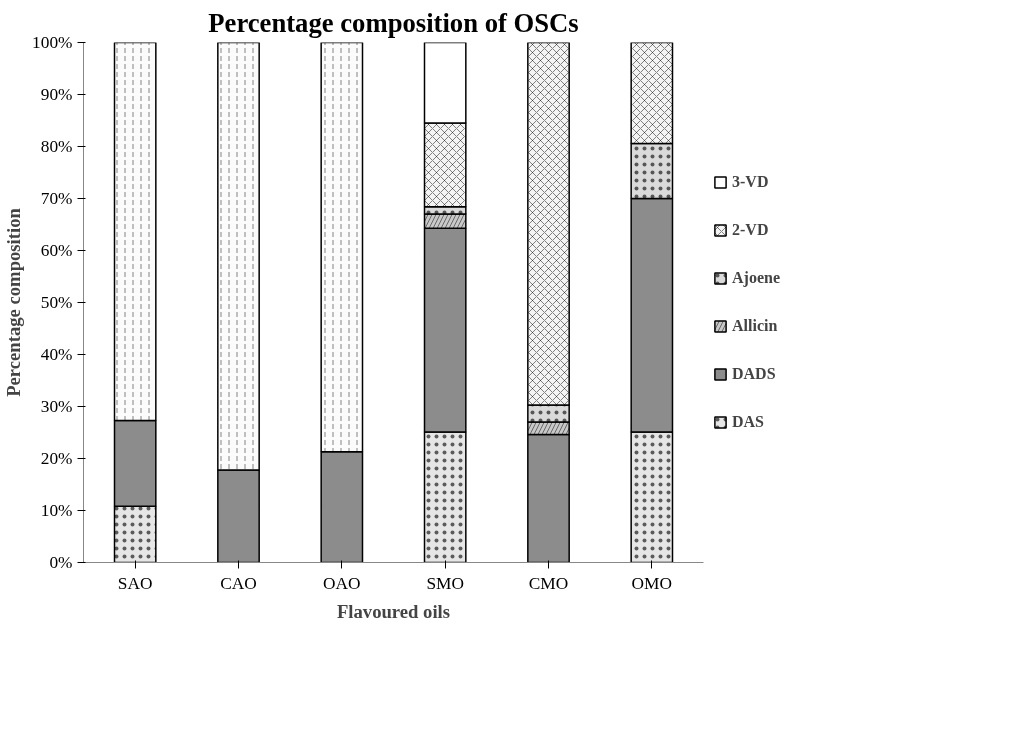 The height and width of the screenshot is (733, 1016). What do you see at coordinates (754, 374) in the screenshot?
I see `legend-label: DADS` at bounding box center [754, 374].